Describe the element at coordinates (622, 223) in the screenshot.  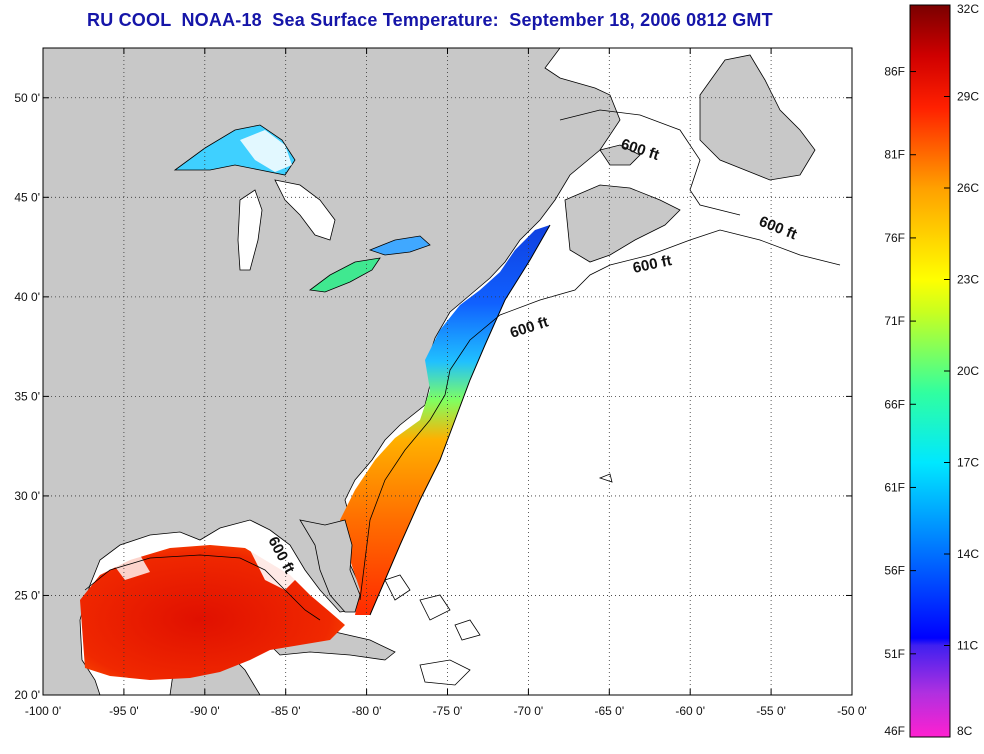
I see `land-nova-scotia` at that location.